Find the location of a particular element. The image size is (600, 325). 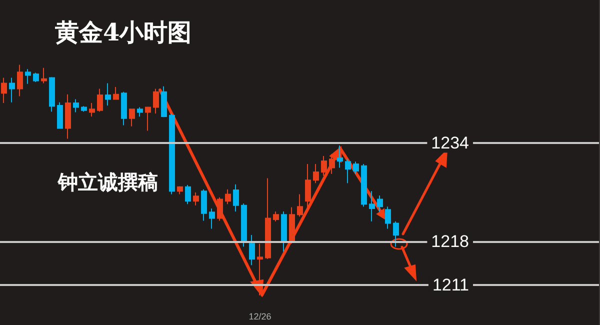

text: 黄金4小时图 is located at coordinates (123, 32).